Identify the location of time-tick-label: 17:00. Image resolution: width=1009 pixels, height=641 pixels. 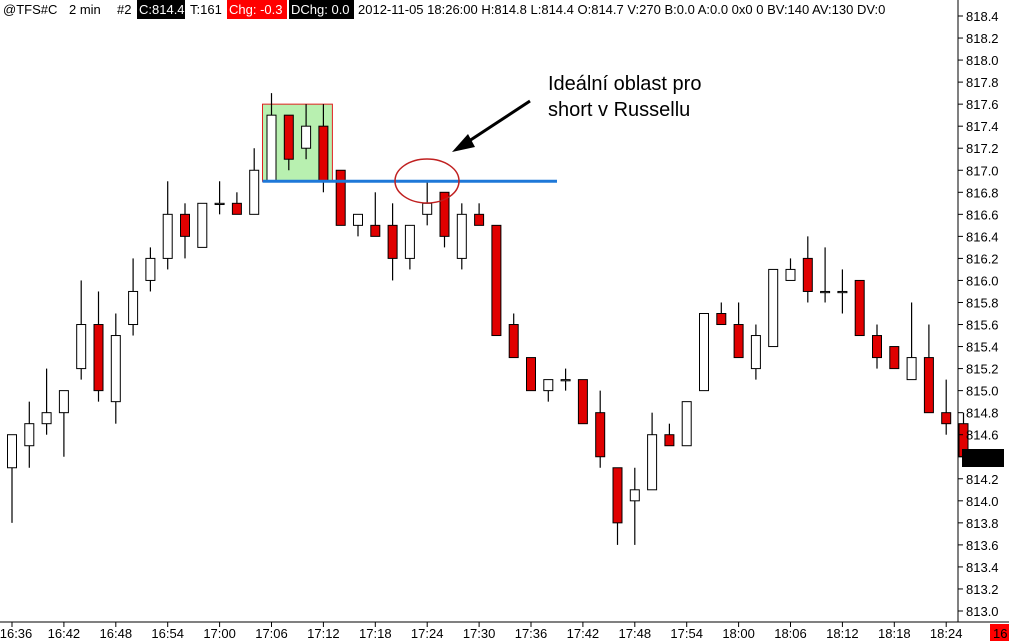
(219, 633).